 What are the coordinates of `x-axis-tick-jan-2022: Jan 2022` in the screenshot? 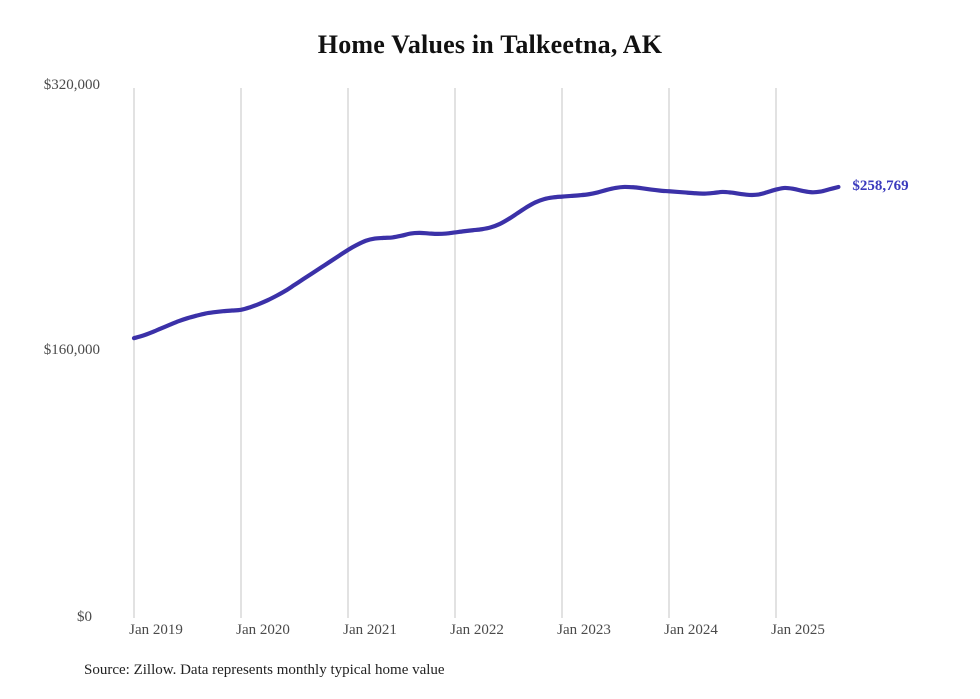 It's located at (477, 630).